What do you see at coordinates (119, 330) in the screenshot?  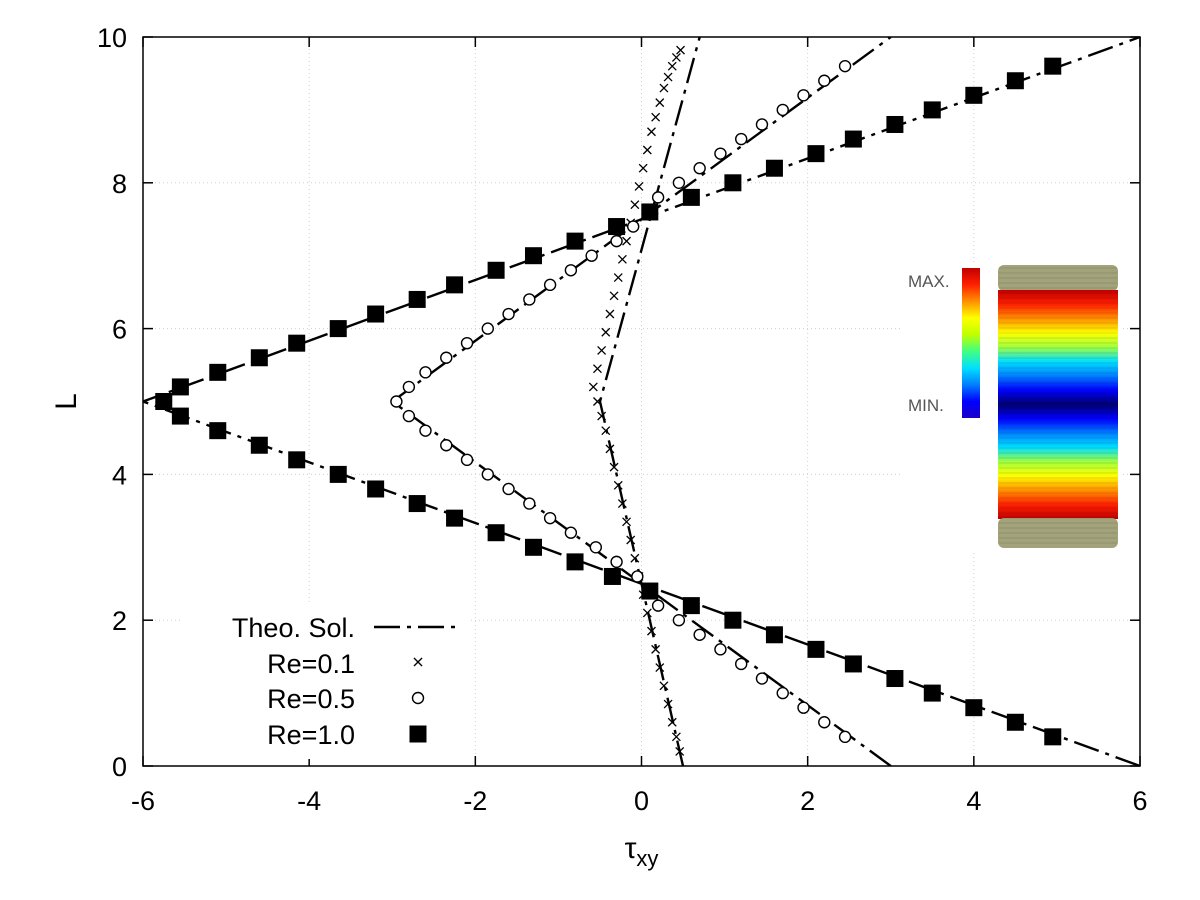 I see `y-tick-label: 6` at bounding box center [119, 330].